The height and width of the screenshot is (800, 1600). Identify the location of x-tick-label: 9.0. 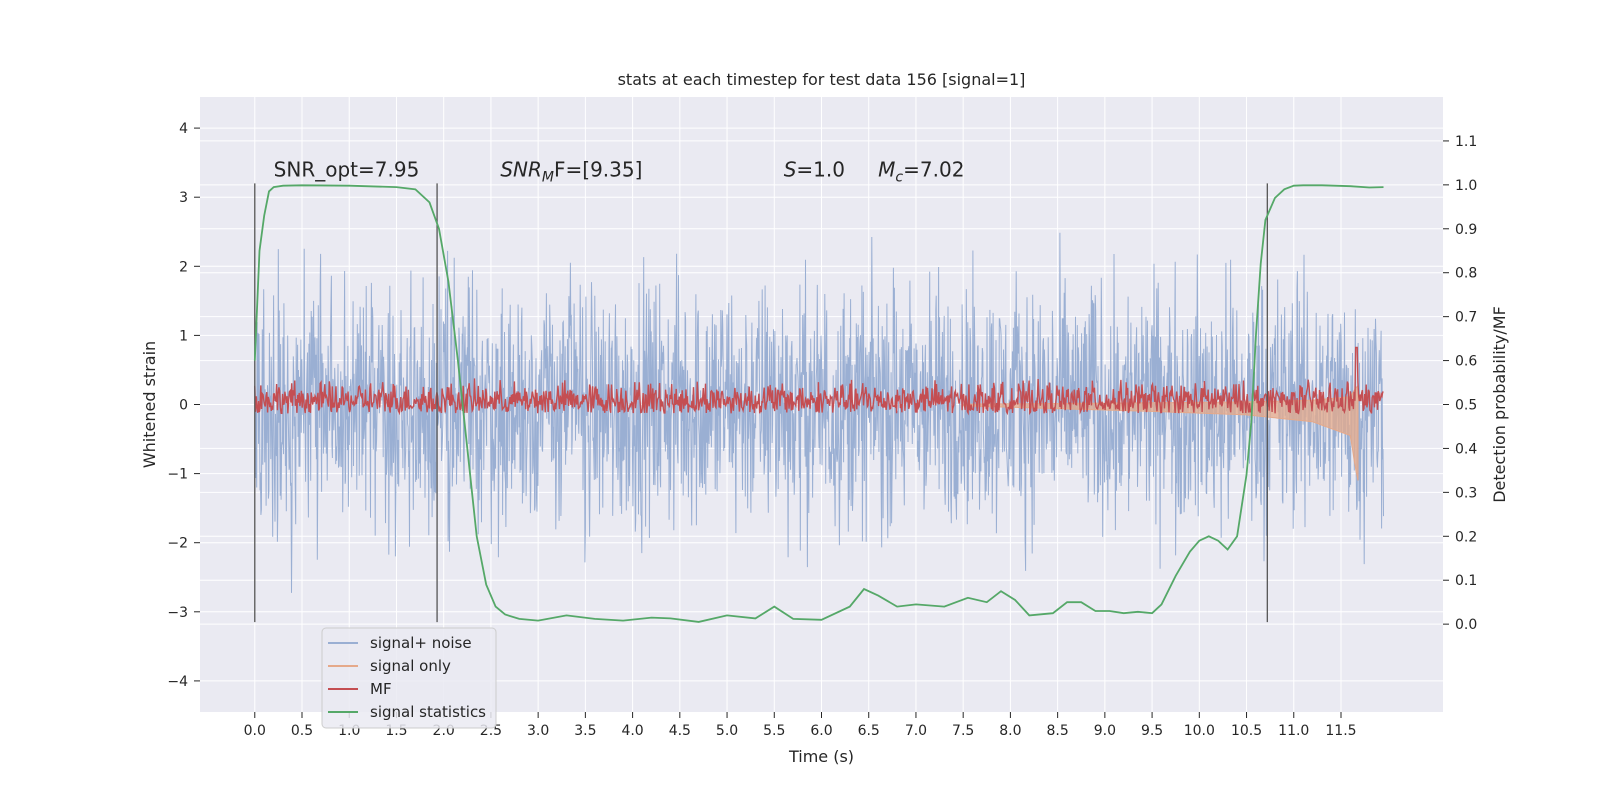
(1105, 731).